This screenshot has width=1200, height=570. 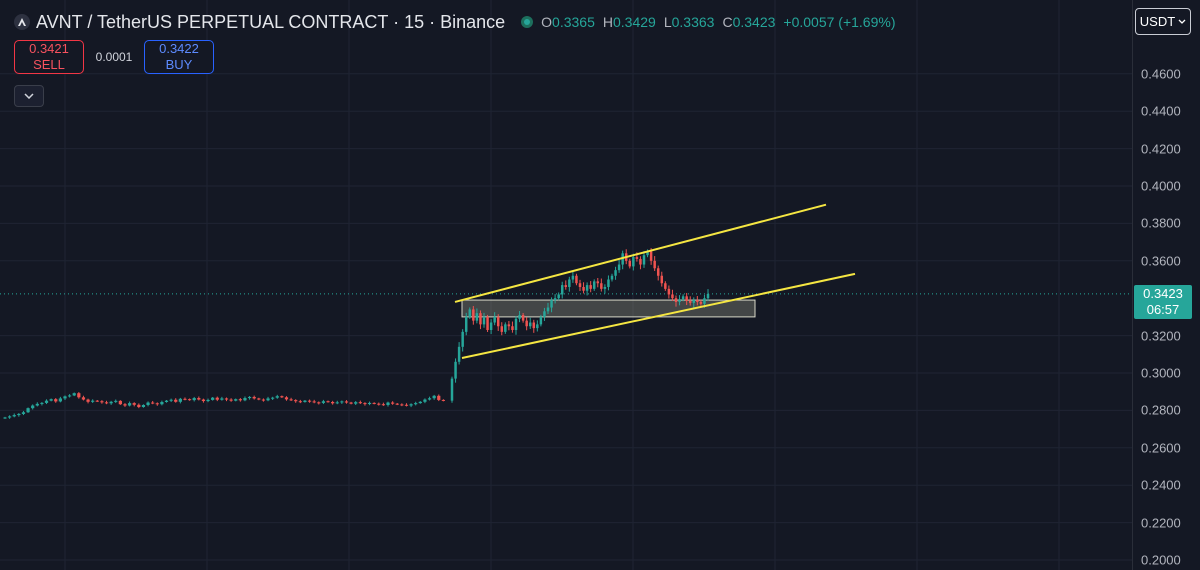 What do you see at coordinates (527, 22) in the screenshot?
I see `market-status-icon` at bounding box center [527, 22].